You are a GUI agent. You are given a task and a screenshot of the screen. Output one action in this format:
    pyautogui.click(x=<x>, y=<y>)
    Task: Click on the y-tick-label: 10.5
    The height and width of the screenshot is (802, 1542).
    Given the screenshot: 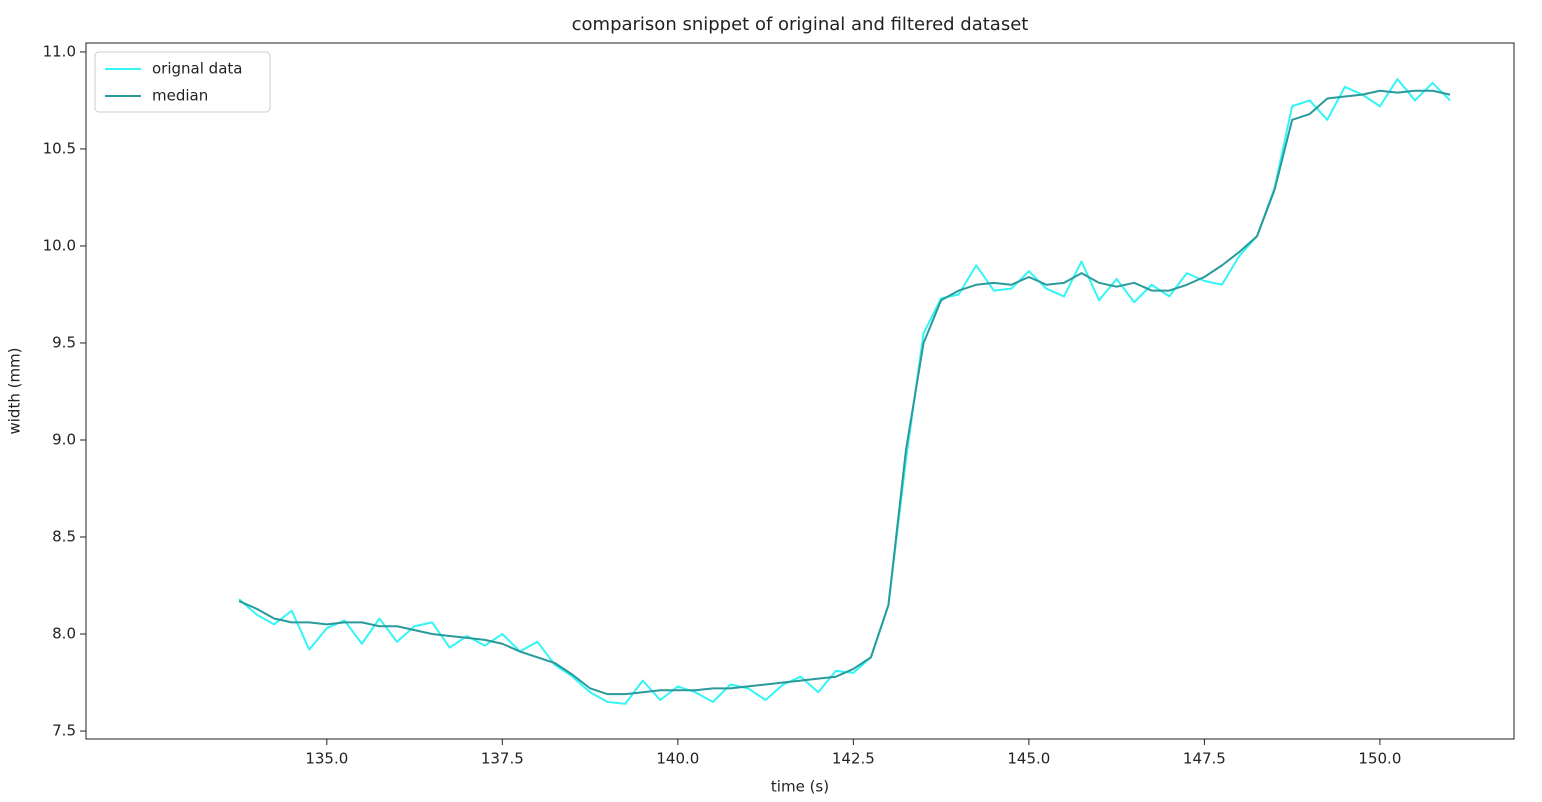 What is the action you would take?
    pyautogui.click(x=59, y=148)
    